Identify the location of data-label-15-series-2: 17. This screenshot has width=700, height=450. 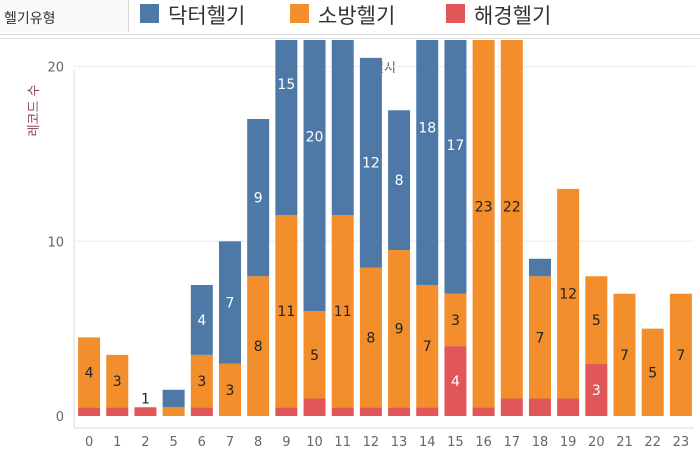
(456, 146).